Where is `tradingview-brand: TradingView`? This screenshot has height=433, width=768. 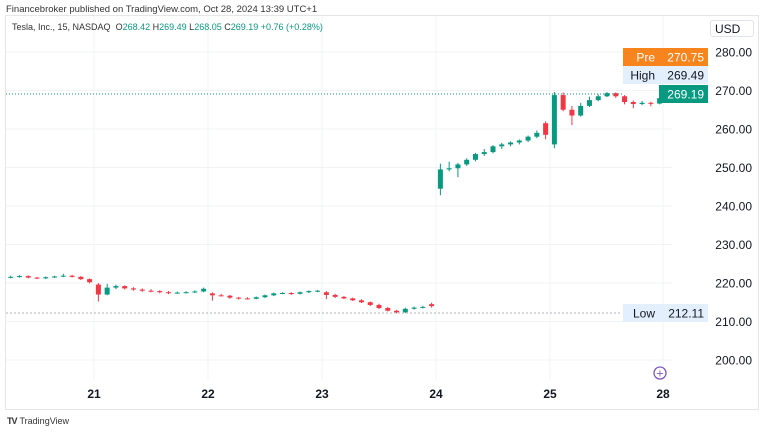
tradingview-brand: TradingView is located at coordinates (44, 421).